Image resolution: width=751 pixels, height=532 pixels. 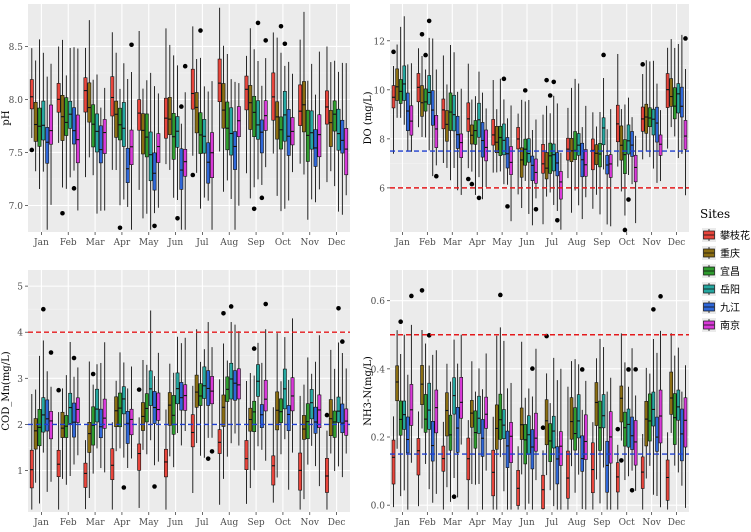 What do you see at coordinates (68, 523) in the screenshot?
I see `x-tick-label-feb: Feb` at bounding box center [68, 523].